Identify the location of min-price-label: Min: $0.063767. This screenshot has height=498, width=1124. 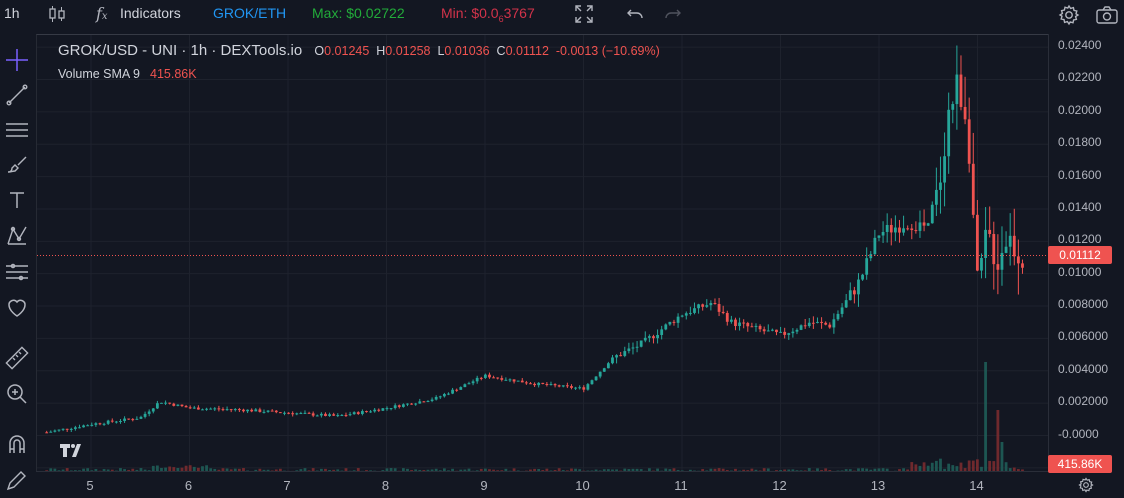
(488, 14).